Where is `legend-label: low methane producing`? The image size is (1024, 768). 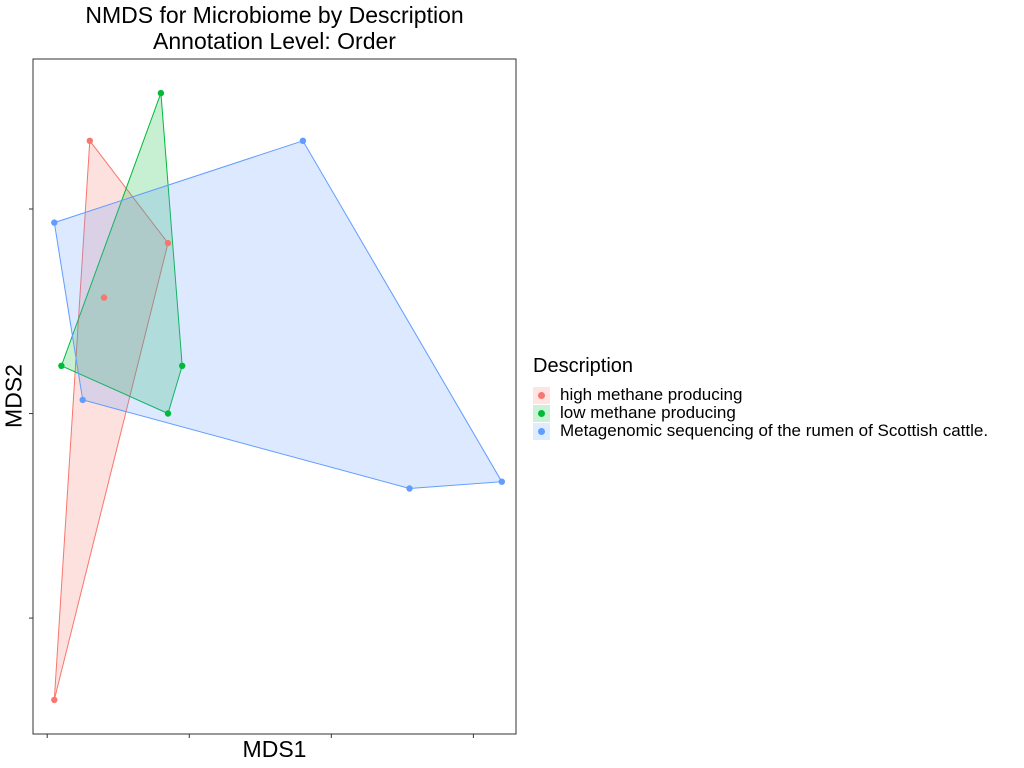 legend-label: low methane producing is located at coordinates (648, 412).